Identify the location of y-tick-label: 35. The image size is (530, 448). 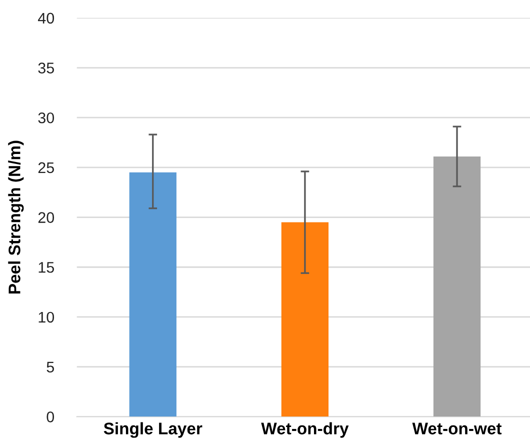
(46, 68).